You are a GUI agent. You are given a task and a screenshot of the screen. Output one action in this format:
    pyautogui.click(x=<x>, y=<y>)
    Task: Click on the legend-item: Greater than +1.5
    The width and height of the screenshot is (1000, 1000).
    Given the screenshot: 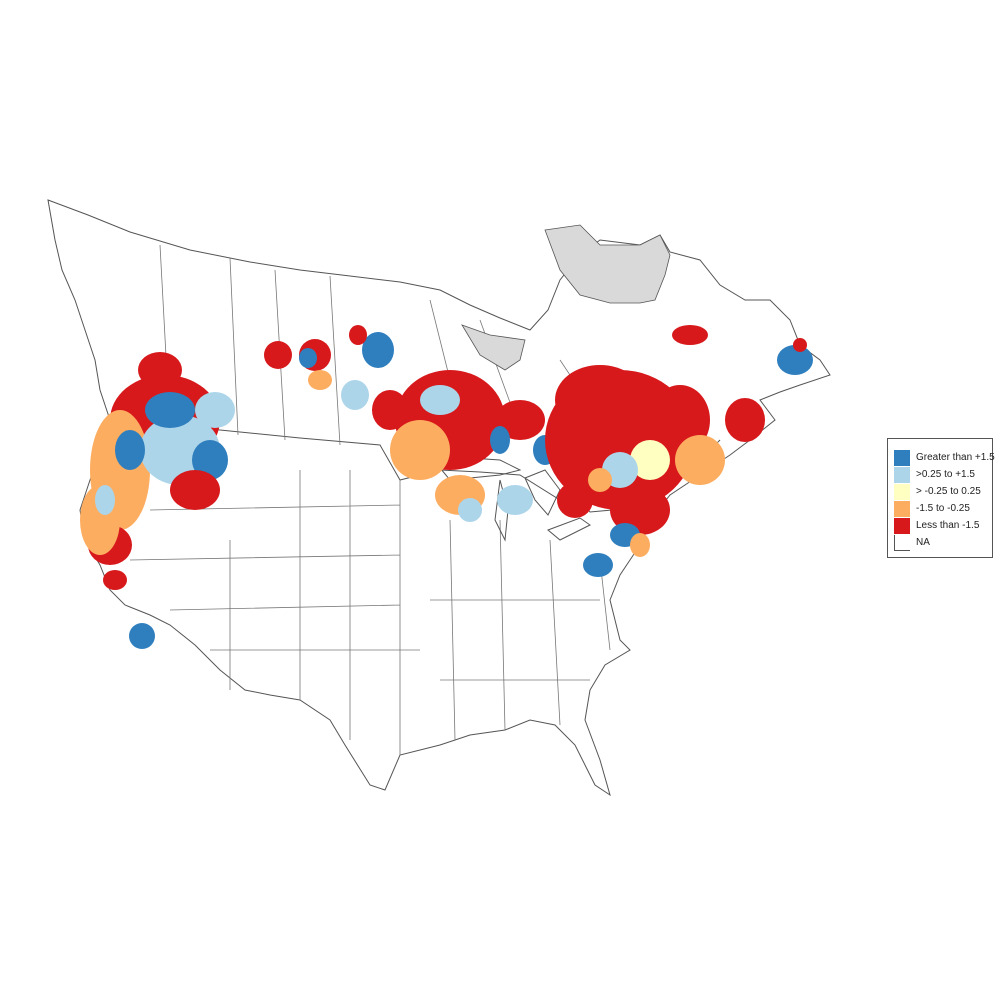 What is the action you would take?
    pyautogui.click(x=944, y=457)
    